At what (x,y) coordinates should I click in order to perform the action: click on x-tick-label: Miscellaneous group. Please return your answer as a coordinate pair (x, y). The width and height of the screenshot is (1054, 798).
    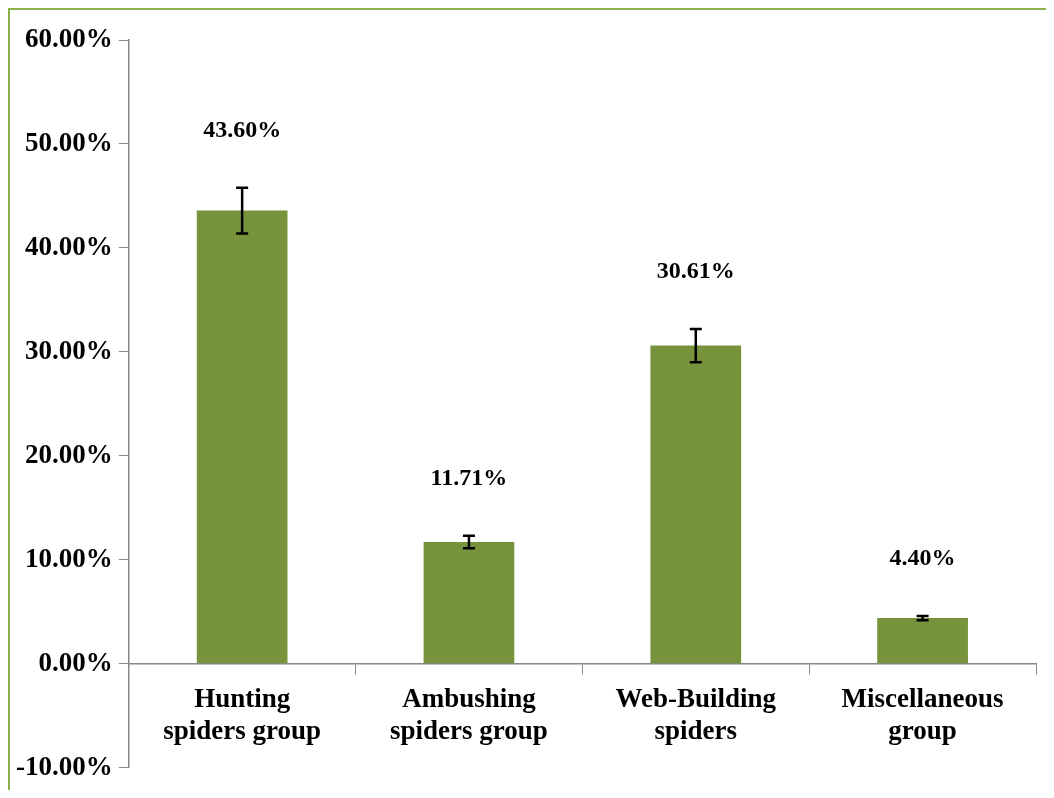
    Looking at the image, I should click on (922, 714).